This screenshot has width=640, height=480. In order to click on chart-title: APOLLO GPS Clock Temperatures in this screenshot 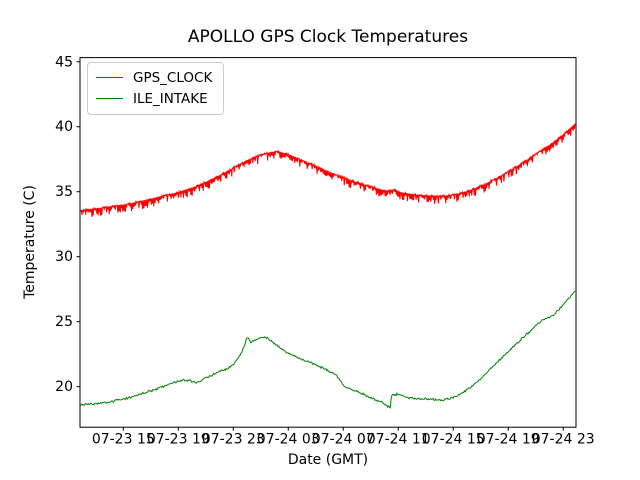, I will do `click(328, 37)`.